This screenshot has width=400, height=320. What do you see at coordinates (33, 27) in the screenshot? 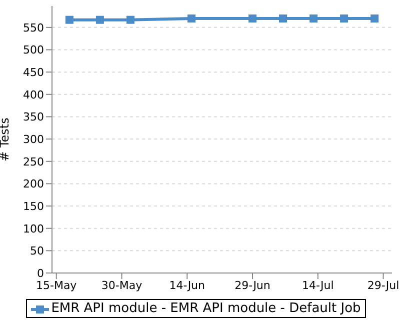
I see `y-tick-label: 550` at bounding box center [33, 27].